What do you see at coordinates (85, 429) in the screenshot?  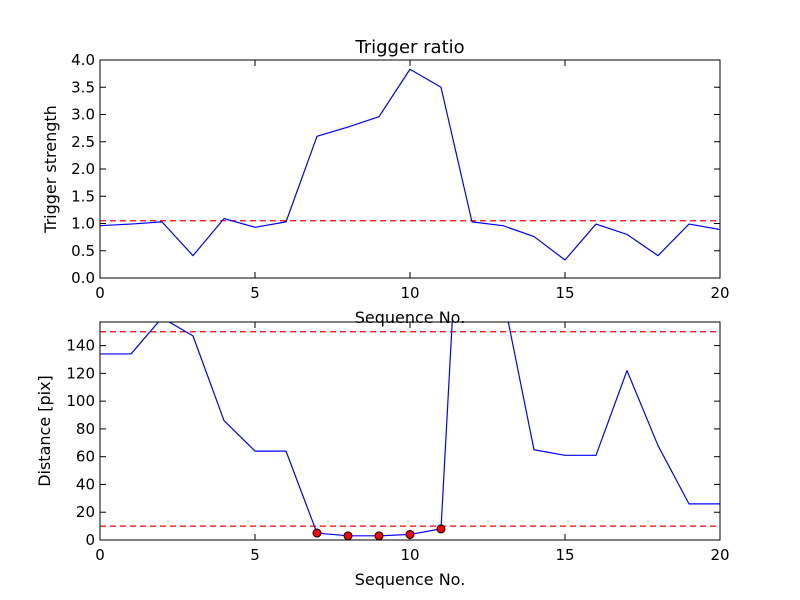 I see `bottom-y-tick-label: 80` at bounding box center [85, 429].